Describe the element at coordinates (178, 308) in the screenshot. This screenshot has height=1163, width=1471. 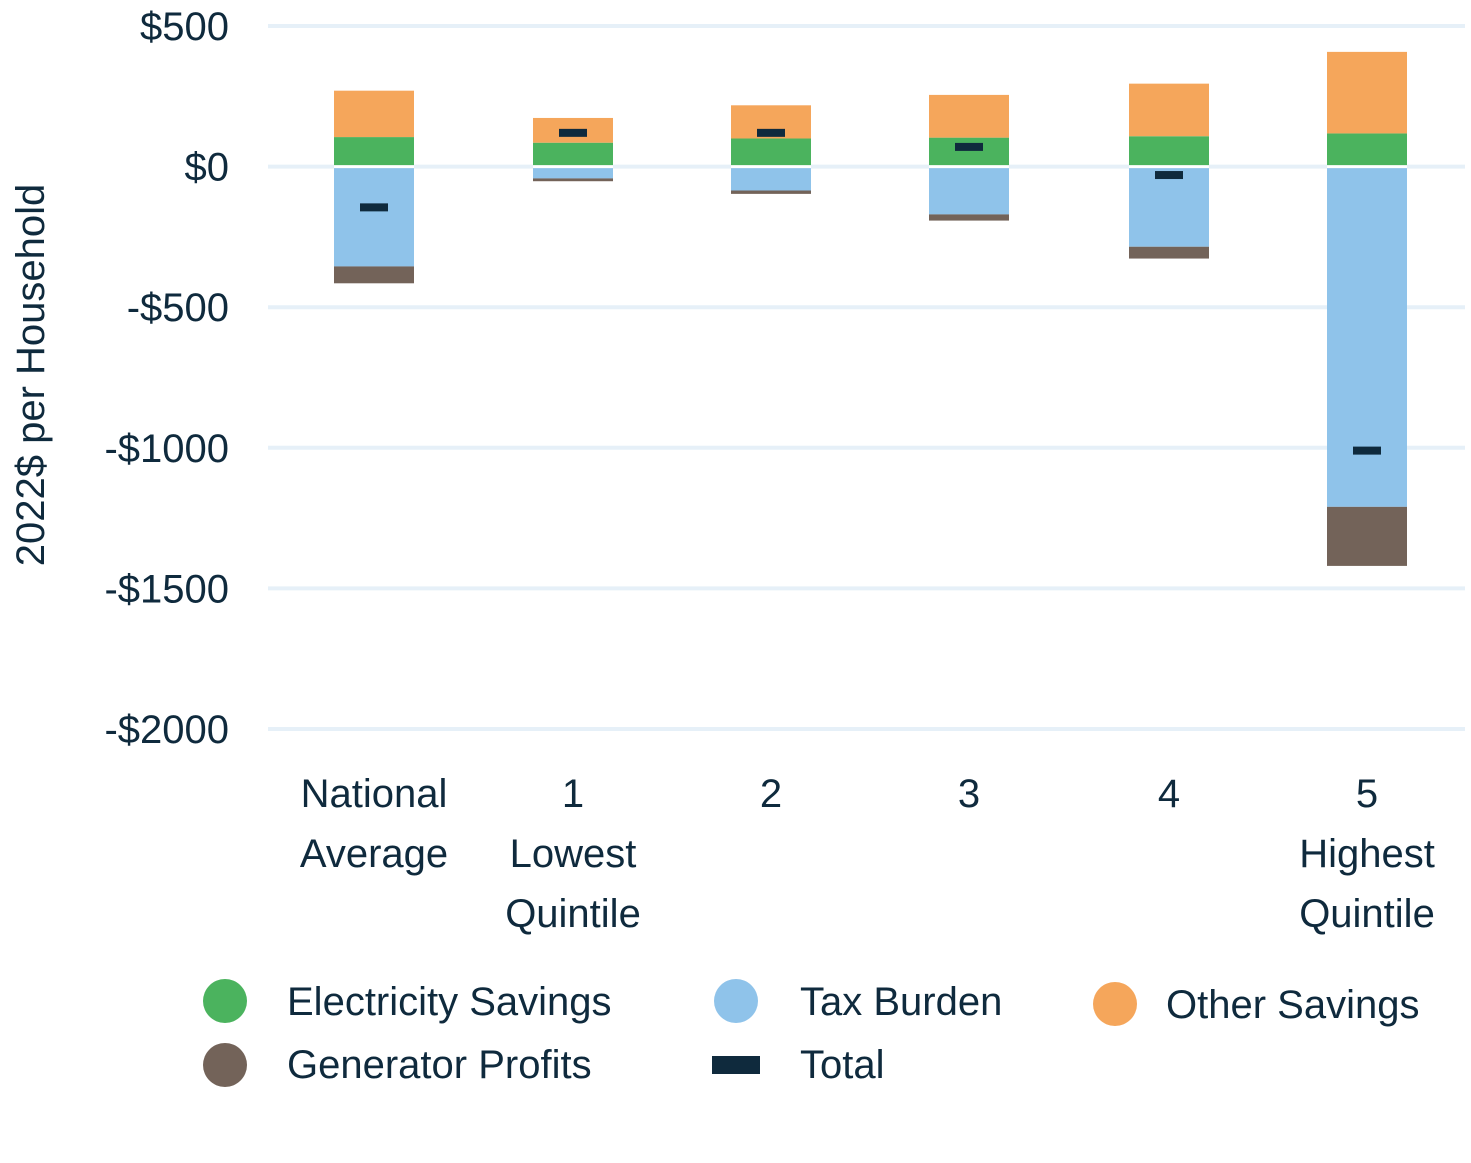
I see `y-tick-label: -$500` at that location.